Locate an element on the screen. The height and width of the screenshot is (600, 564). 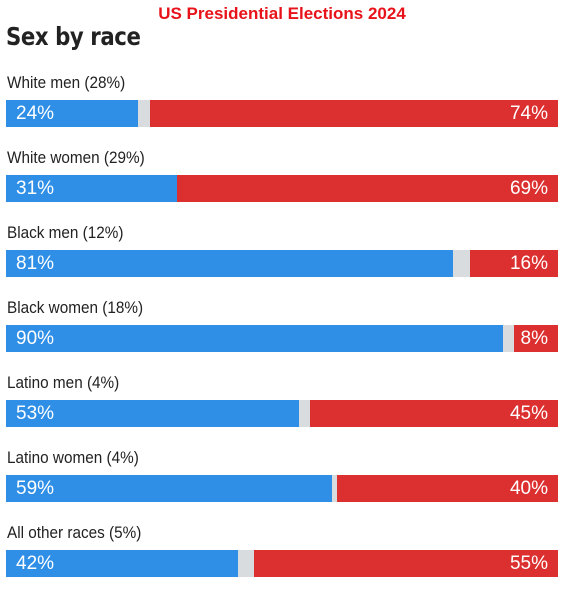
bar-row: White women (29%) 31% 69% is located at coordinates (282, 178).